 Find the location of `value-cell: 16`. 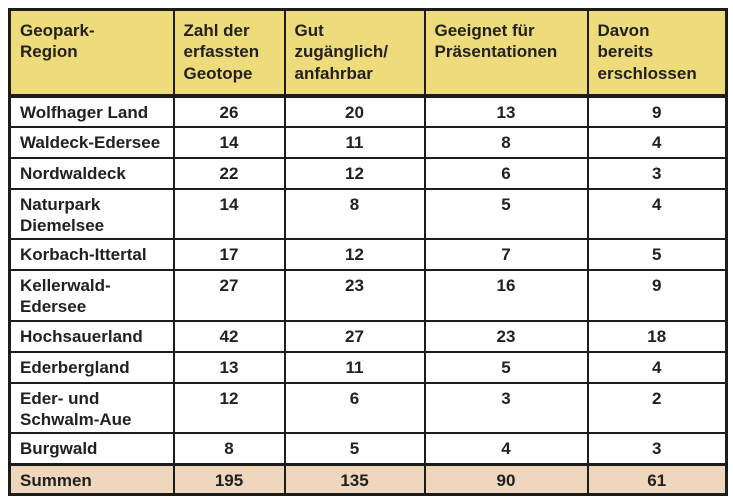

value-cell: 16 is located at coordinates (506, 295).